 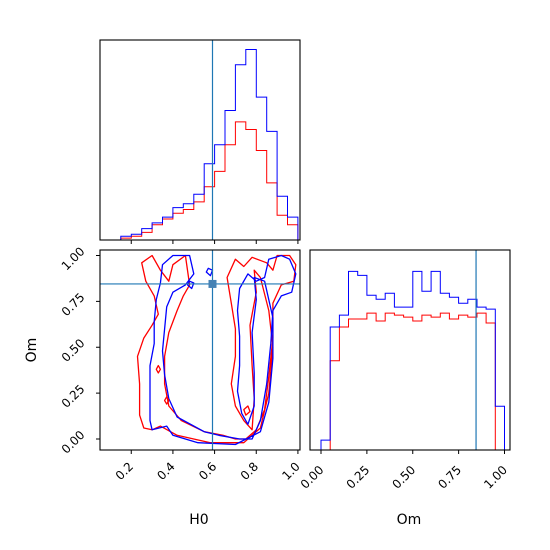 I want to click on tick-label-joint-om-4: 1.00, so click(x=73, y=258).